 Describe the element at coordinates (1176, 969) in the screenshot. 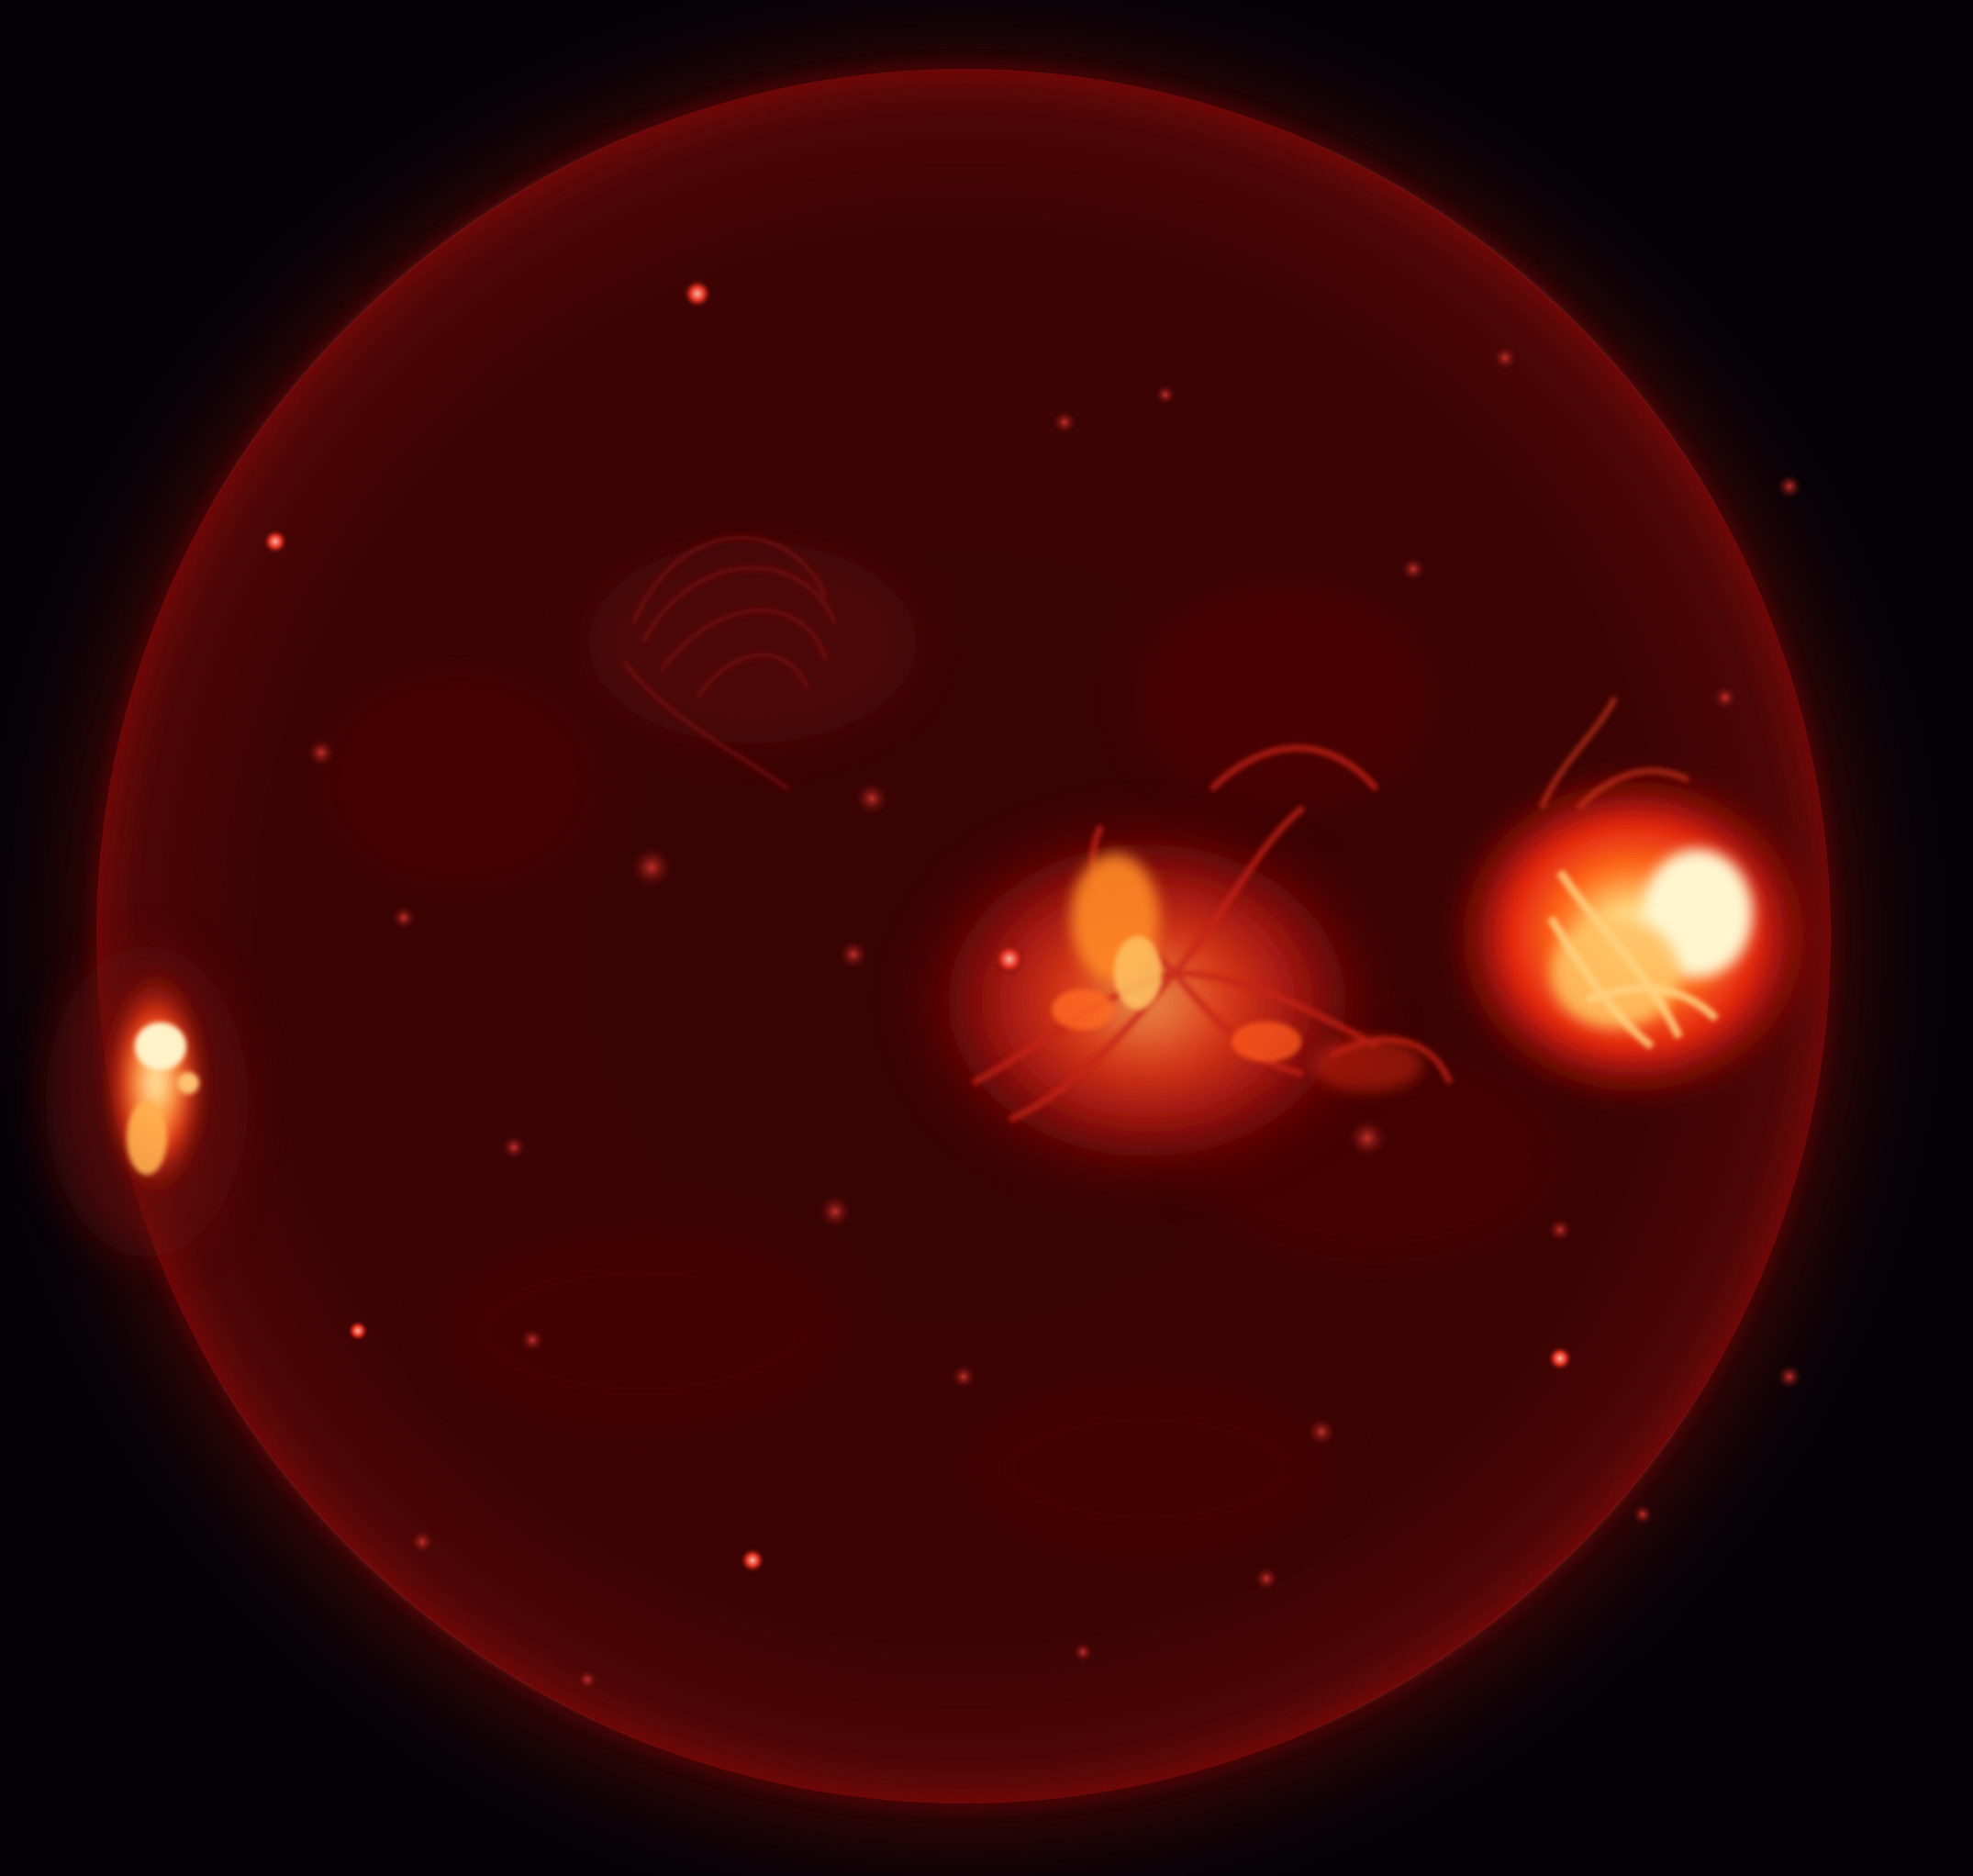

I see `active-region-central` at that location.